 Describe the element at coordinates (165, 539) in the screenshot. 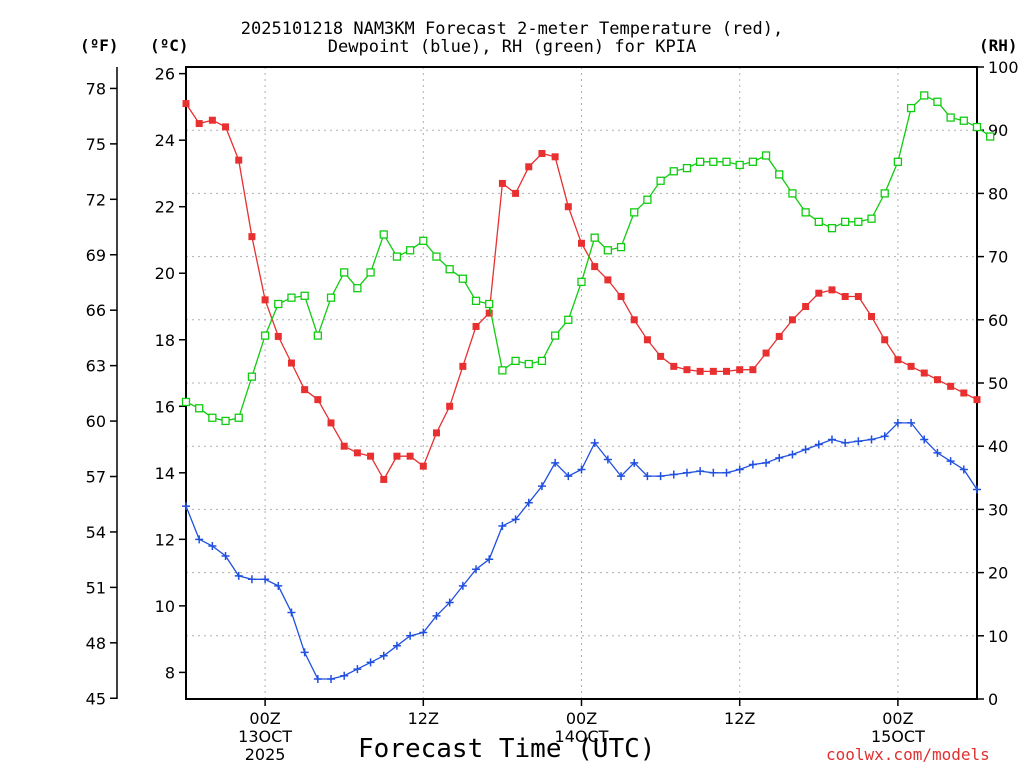

I see `celsius-tick-label: 12` at that location.